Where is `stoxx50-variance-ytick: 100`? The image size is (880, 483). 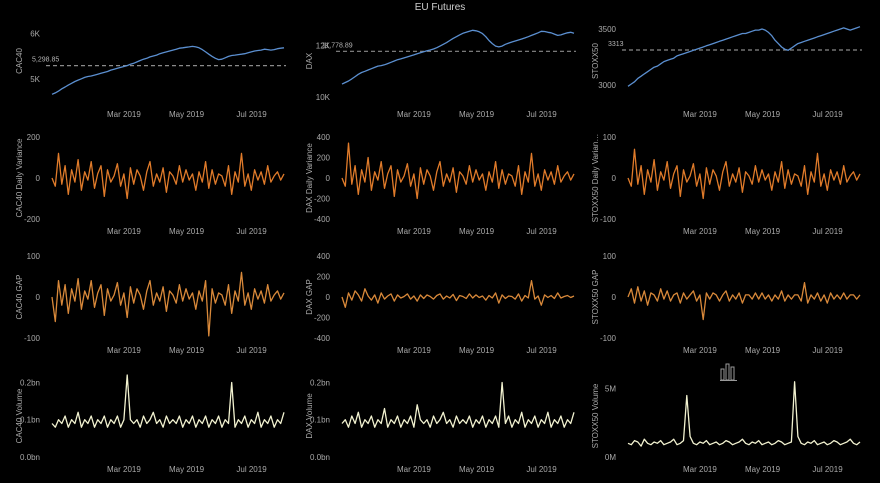
stoxx50-variance-ytick: 100 is located at coordinates (610, 137).